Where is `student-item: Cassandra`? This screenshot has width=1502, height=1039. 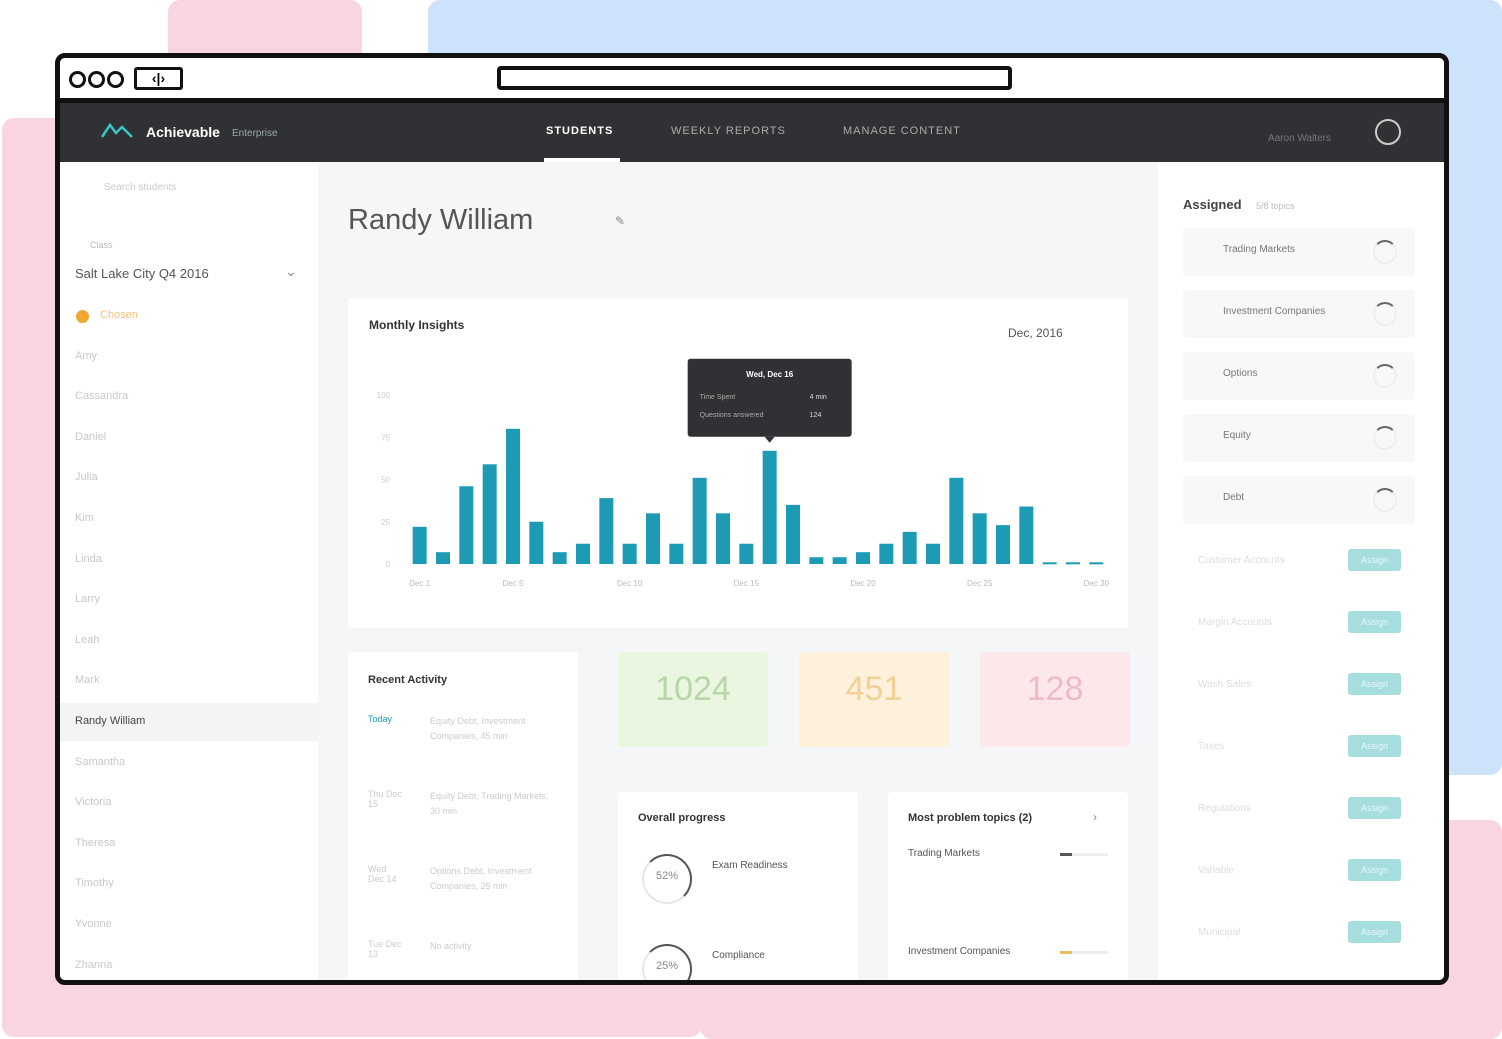
student-item: Cassandra is located at coordinates (102, 396).